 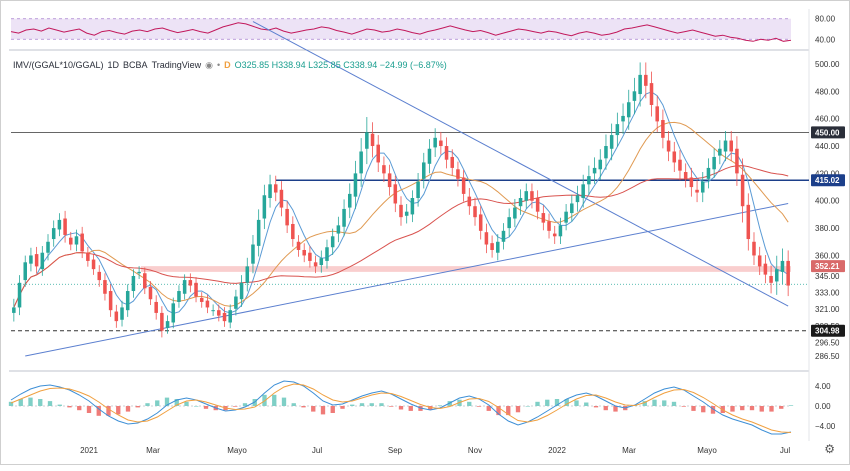 I want to click on price-tick-label: 440.00, so click(x=827, y=146).